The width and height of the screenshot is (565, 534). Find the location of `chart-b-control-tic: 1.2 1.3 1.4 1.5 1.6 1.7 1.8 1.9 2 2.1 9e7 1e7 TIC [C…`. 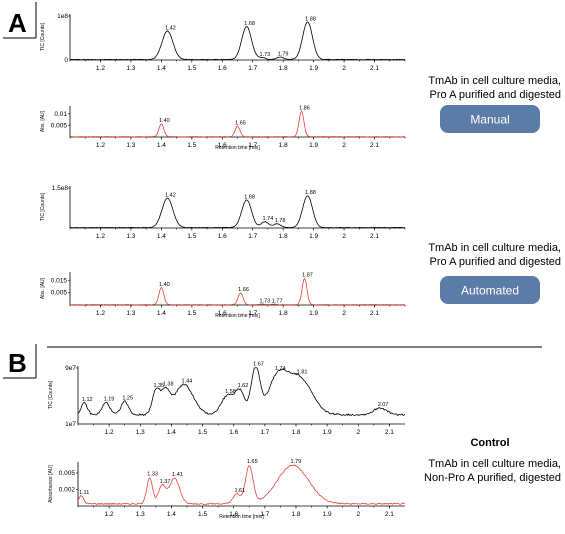

chart-b-control-tic: 1.2 1.3 1.4 1.5 1.6 1.7 1.8 1.9 2 2.1 9e7 1e7 TIC [C… is located at coordinates (227, 399).